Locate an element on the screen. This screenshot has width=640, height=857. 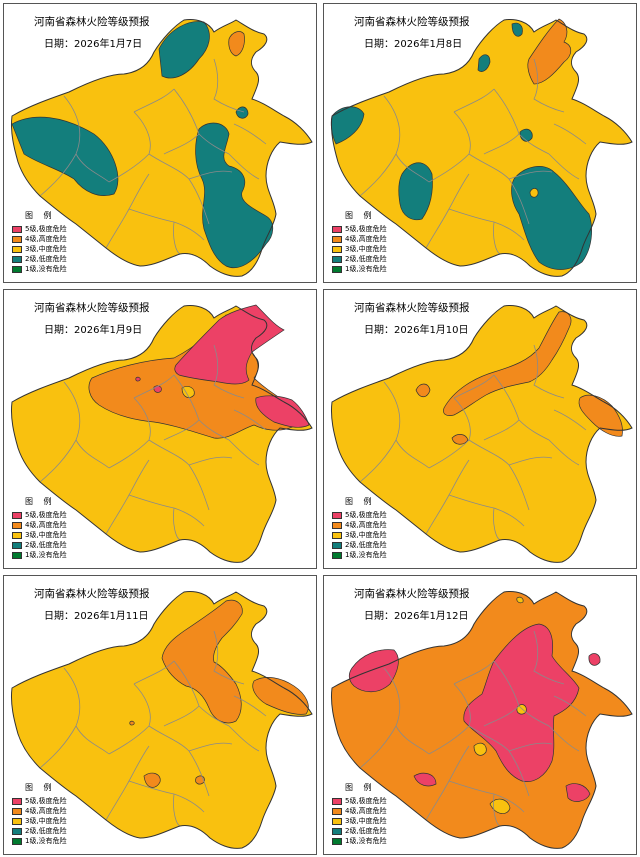
map-date: 日期：2026年1月9日 is located at coordinates (93, 328).